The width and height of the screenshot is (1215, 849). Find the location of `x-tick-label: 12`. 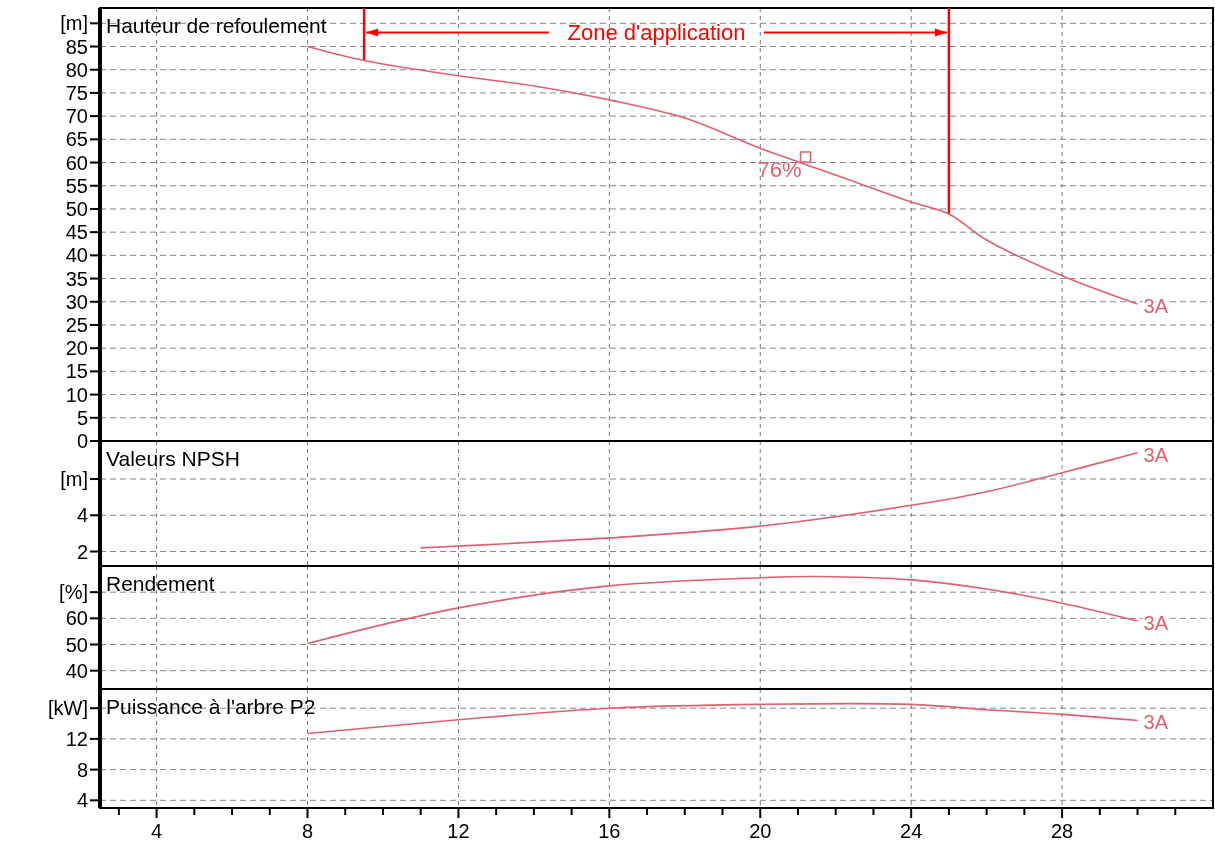

x-tick-label: 12 is located at coordinates (458, 831).